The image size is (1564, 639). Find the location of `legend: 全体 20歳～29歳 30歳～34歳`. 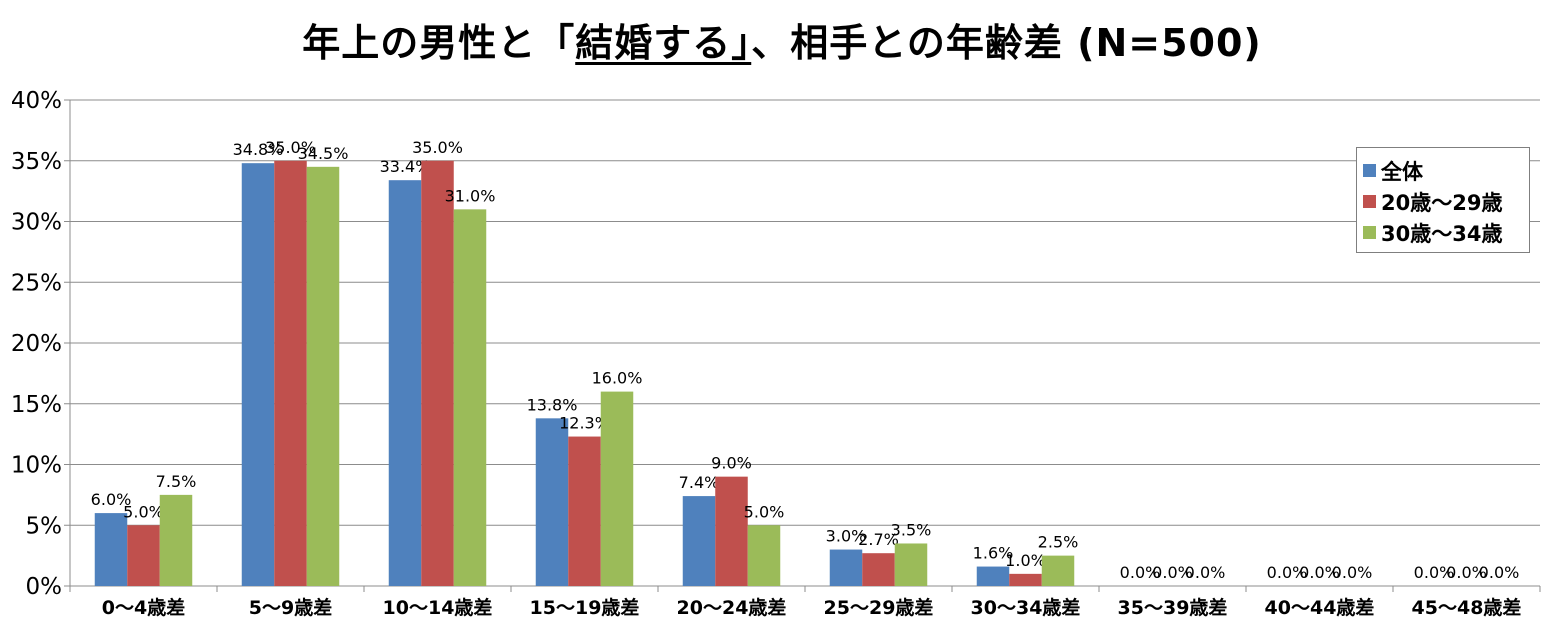

legend: 全体 20歳～29歳 30歳～34歳 is located at coordinates (1443, 200).